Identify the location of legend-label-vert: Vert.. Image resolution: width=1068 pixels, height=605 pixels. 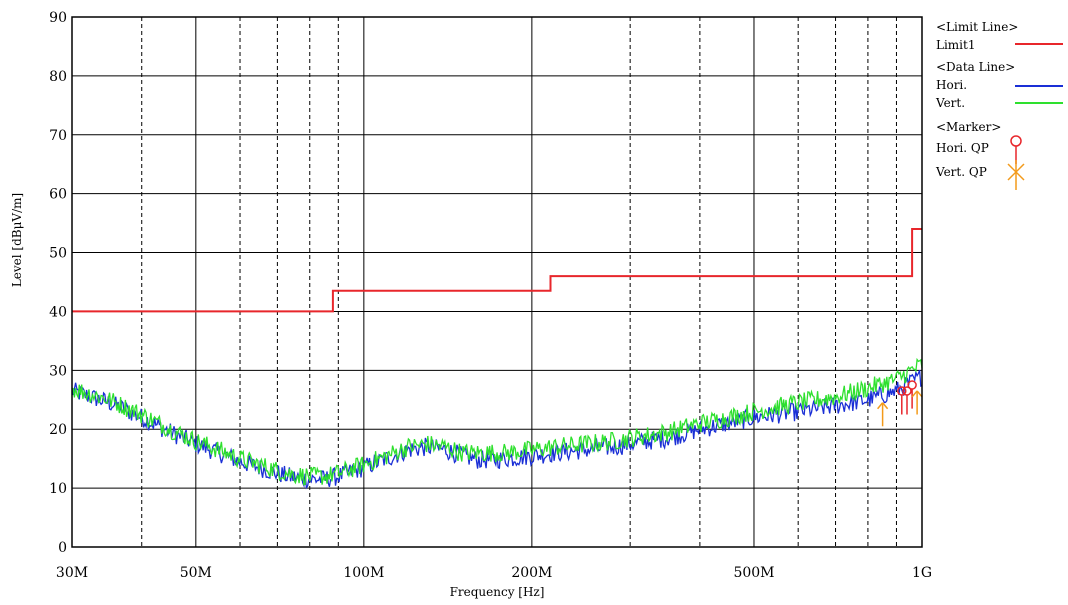
(950, 103).